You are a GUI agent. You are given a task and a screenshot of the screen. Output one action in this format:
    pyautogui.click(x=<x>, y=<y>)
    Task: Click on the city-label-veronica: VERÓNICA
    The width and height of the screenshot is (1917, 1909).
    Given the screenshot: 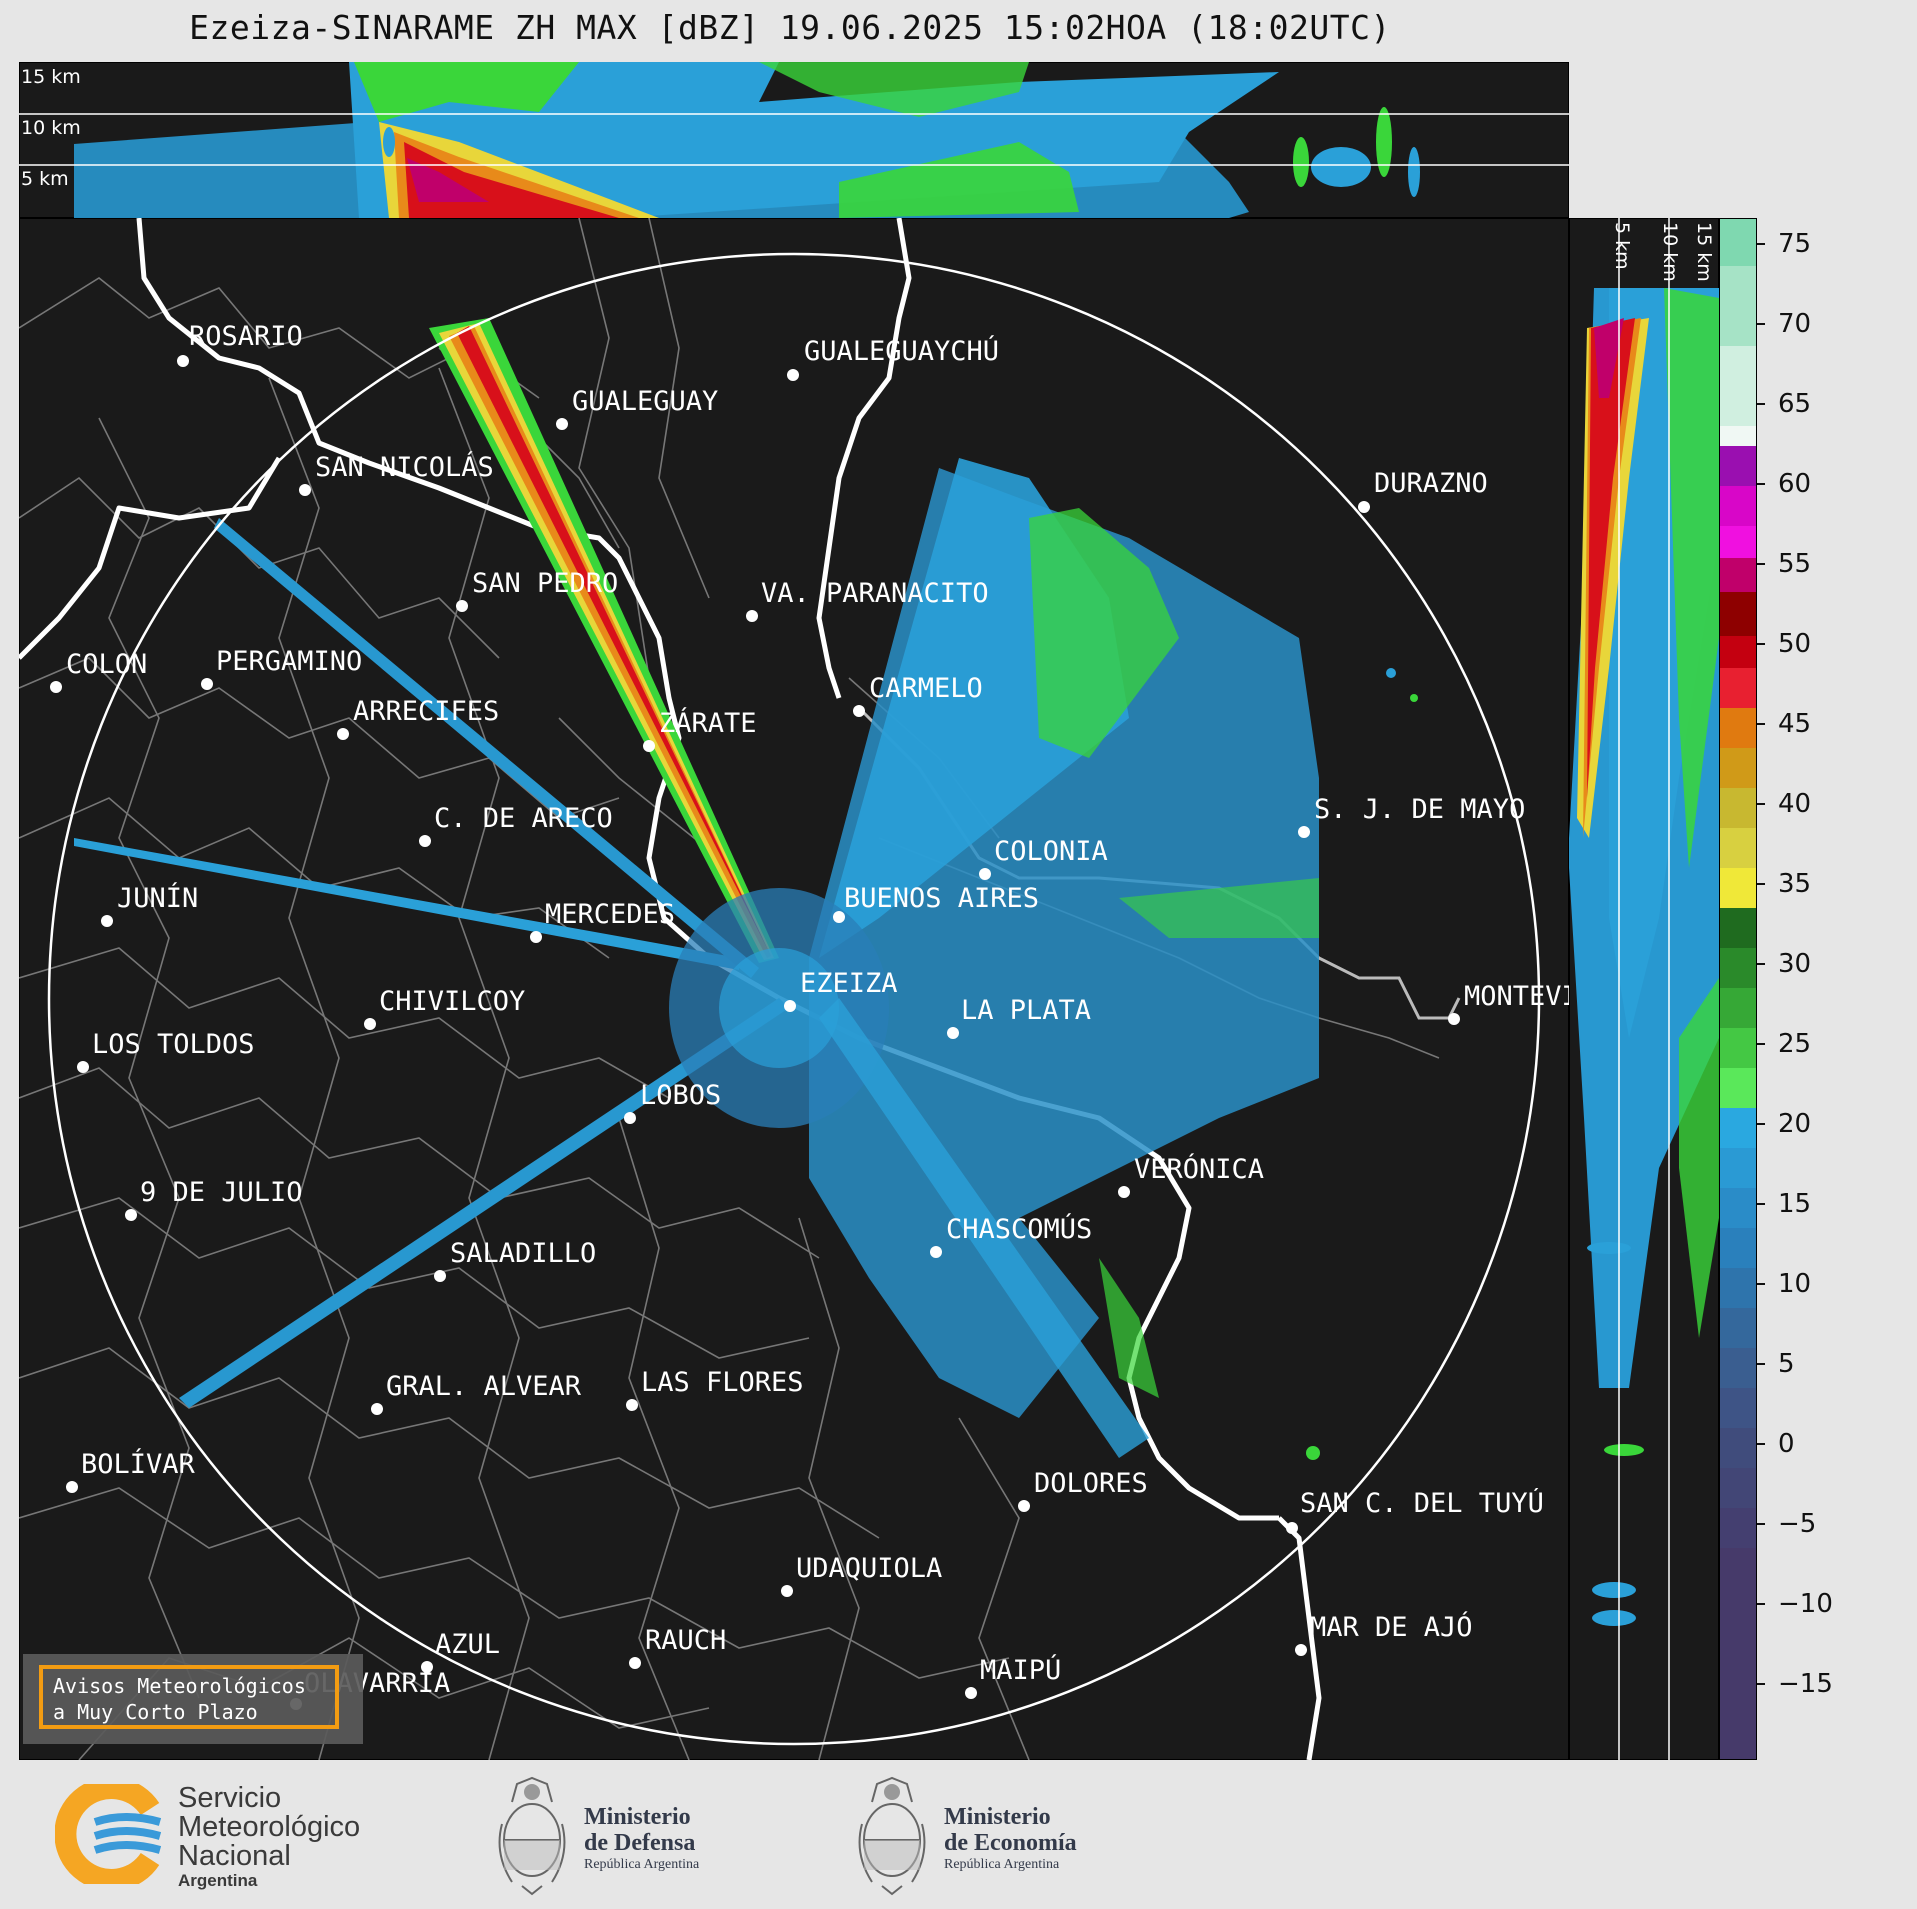 What is the action you would take?
    pyautogui.click(x=1199, y=1169)
    